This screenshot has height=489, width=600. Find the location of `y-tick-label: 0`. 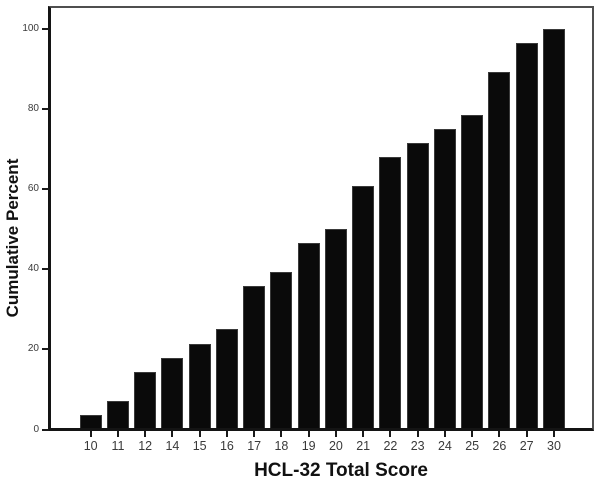

y-tick-label: 0 is located at coordinates (36, 429).